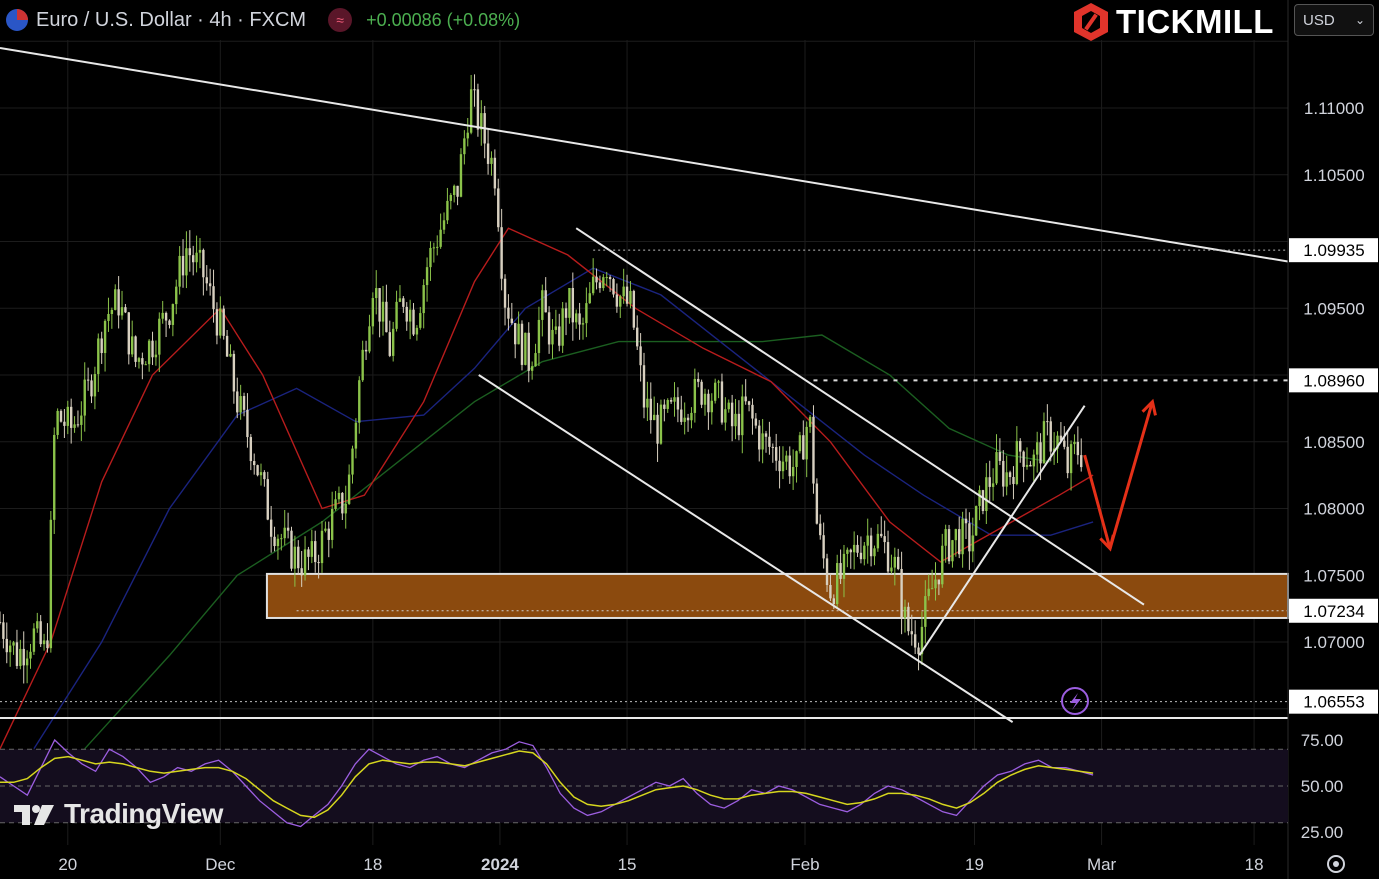 The height and width of the screenshot is (879, 1379). Describe the element at coordinates (627, 864) in the screenshot. I see `x-axis-tick-label: 15` at that location.